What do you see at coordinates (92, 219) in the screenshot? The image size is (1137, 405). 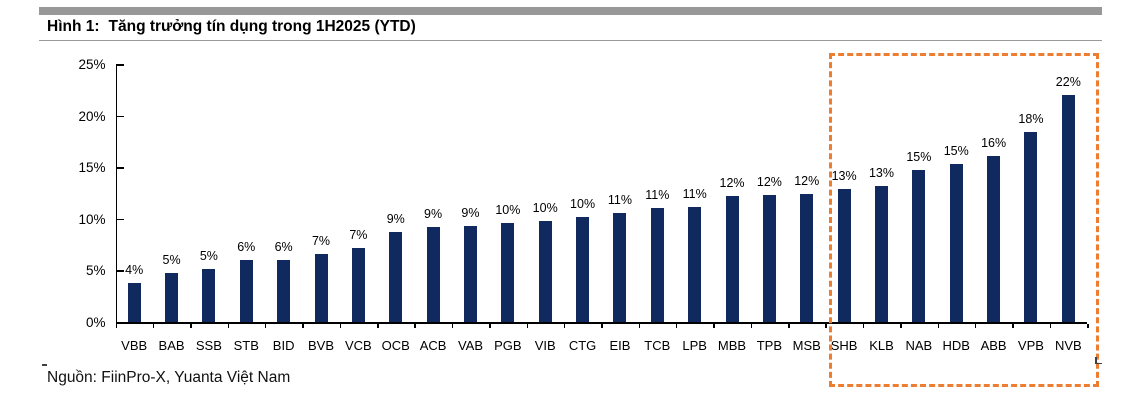 I see `y-tick-label: 10%` at bounding box center [92, 219].